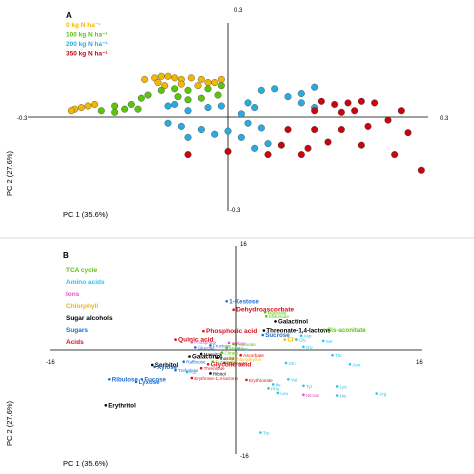 The image size is (474, 474). What do you see at coordinates (150, 382) in the screenshot?
I see `loading-label: Lyxose` at bounding box center [150, 382].